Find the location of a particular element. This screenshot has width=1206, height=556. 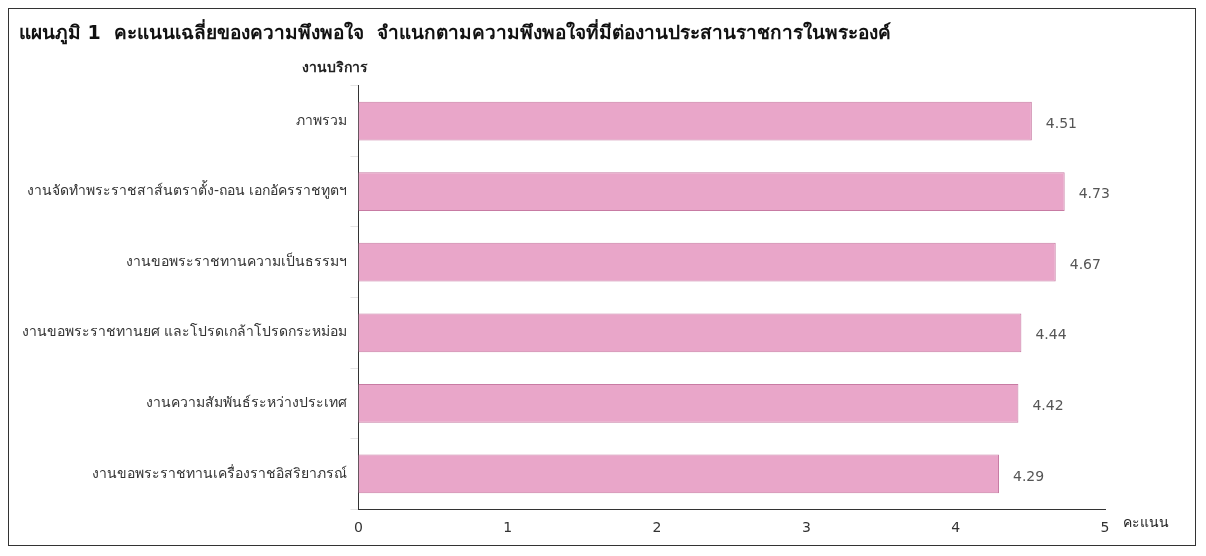

y-tick-label: งานความสัมพันธ์ระหว่างประเทศ is located at coordinates (247, 401).